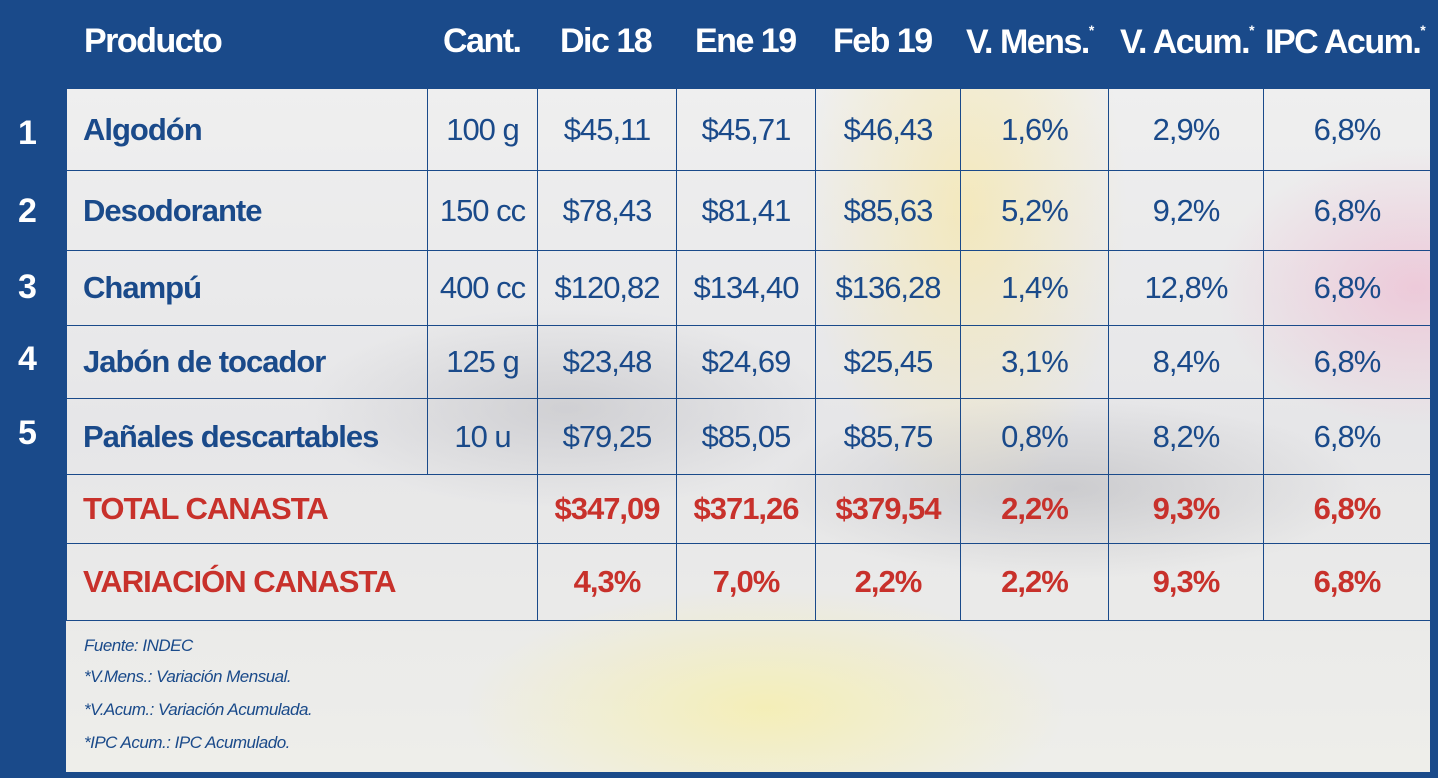 Image resolution: width=1438 pixels, height=778 pixels. I want to click on header-label: Producto, so click(153, 41).